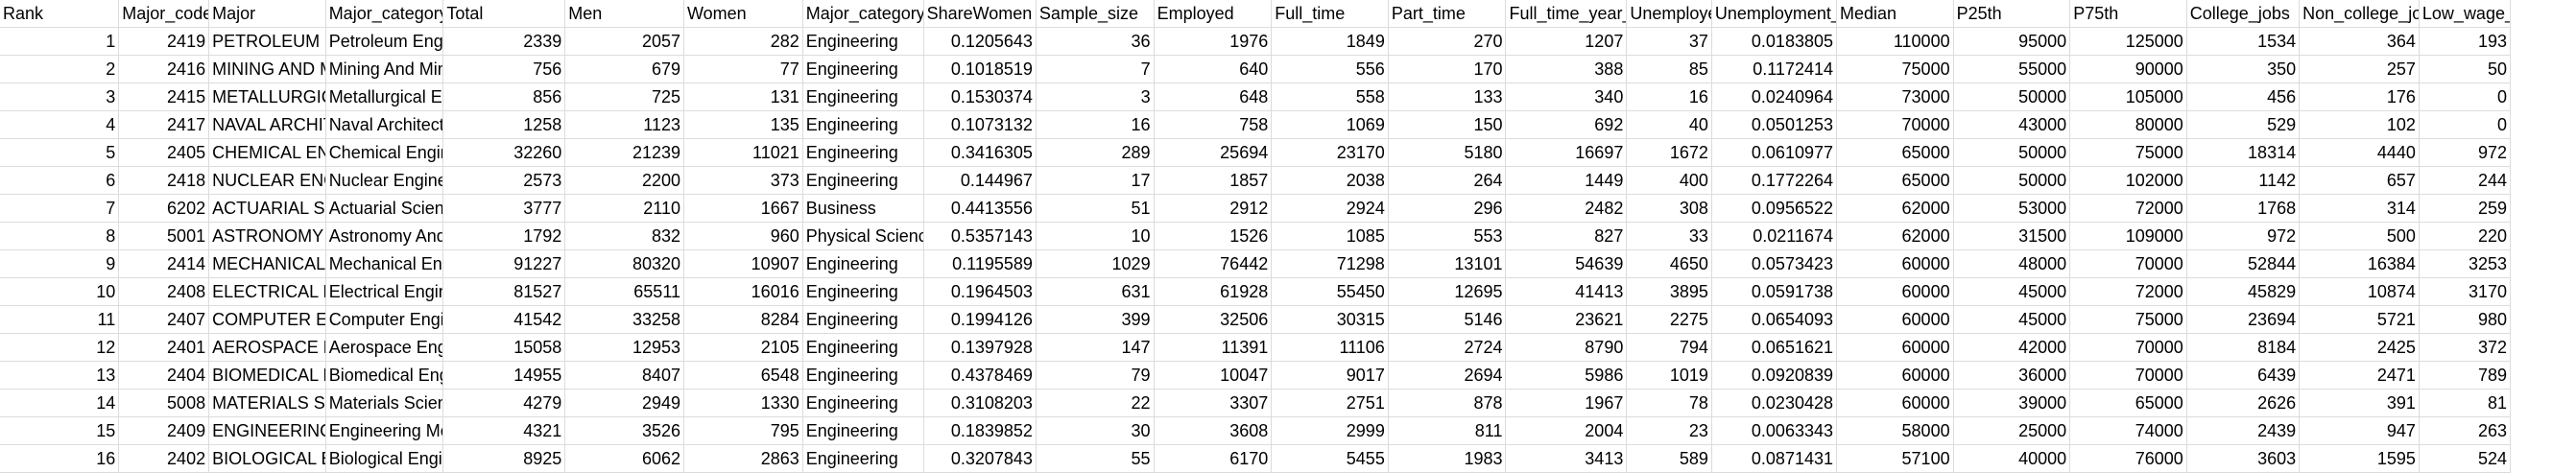 The width and height of the screenshot is (2576, 473). I want to click on cell-part-time: 1983, so click(1447, 458).